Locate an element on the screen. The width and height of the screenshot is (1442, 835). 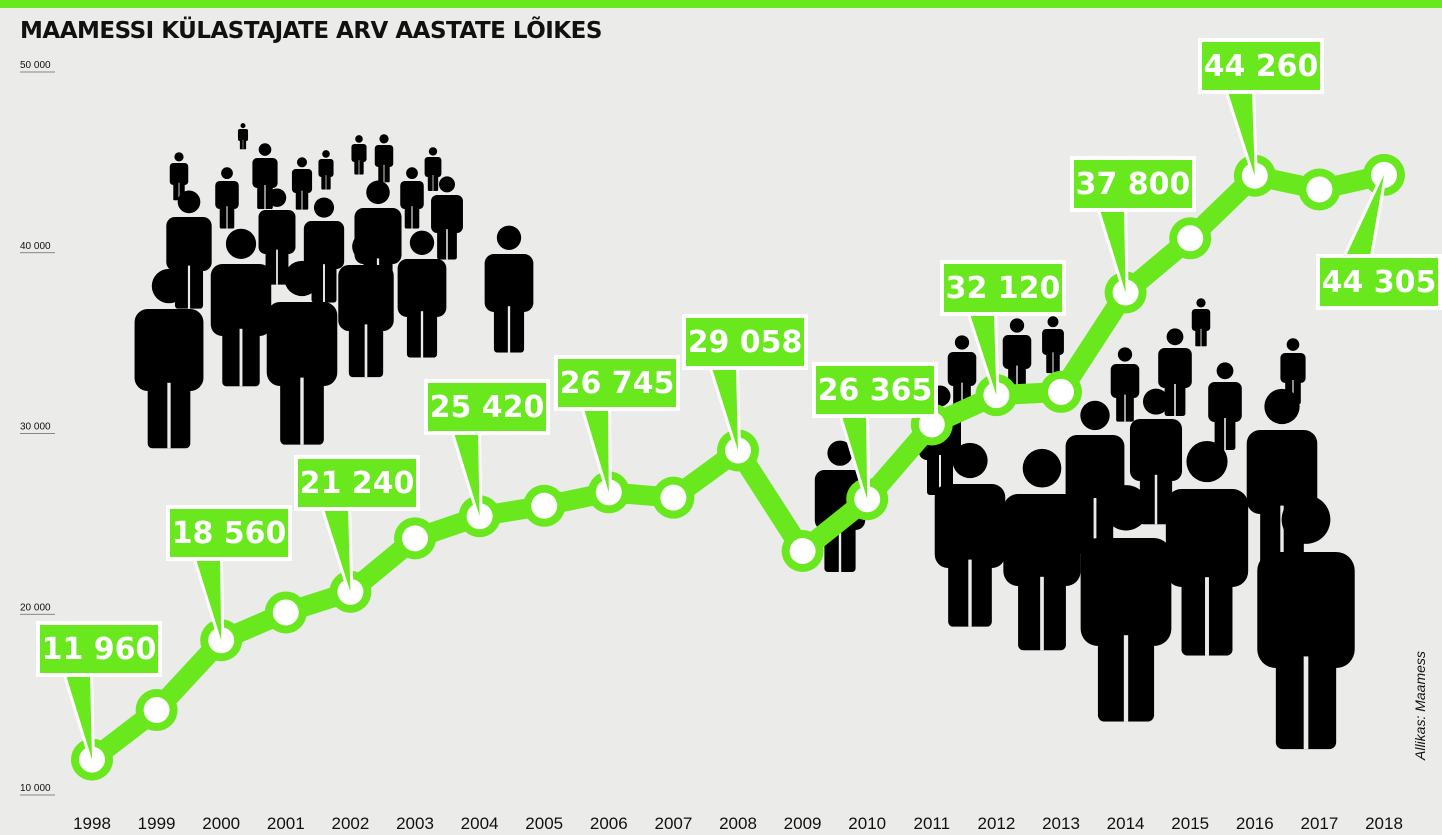
y-tick-label: 40 000 is located at coordinates (35, 246).